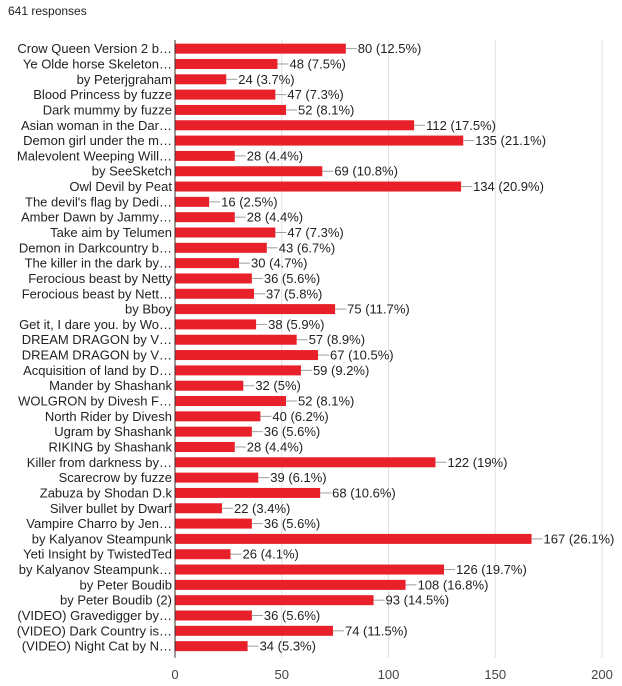 Image resolution: width=622 pixels, height=686 pixels. What do you see at coordinates (510, 140) in the screenshot?
I see `value-label: 135 (21.1%)` at bounding box center [510, 140].